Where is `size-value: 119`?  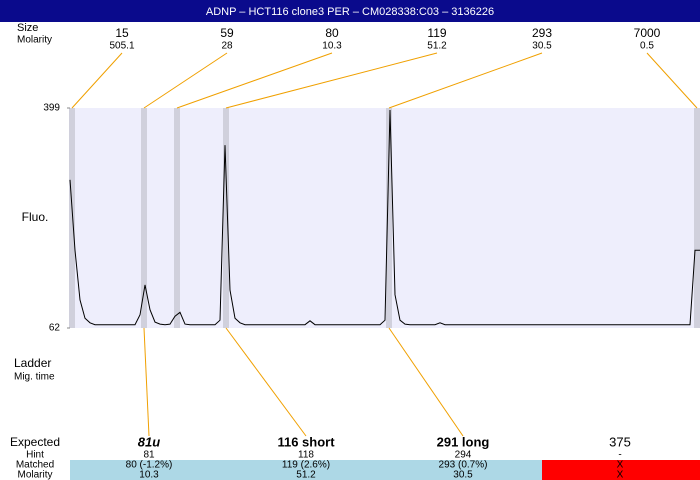
size-value: 119 is located at coordinates (436, 33).